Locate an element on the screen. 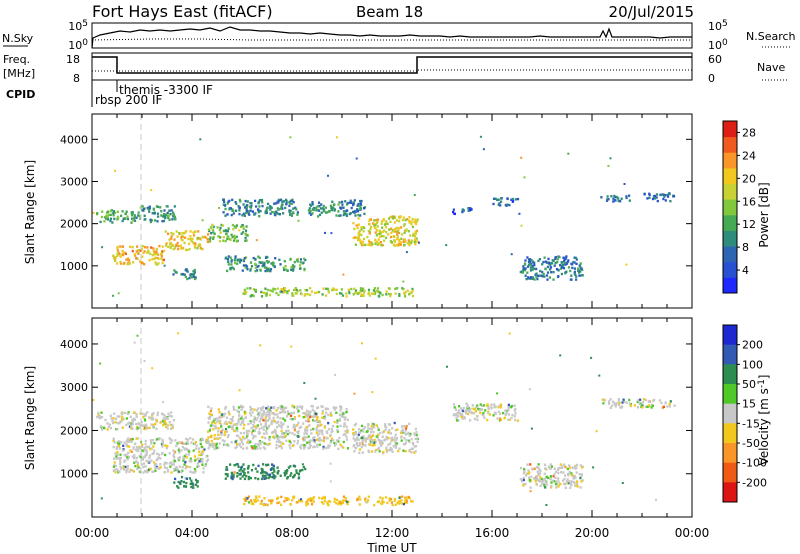 This screenshot has height=554, width=800. colorbar-tick-label: 24 is located at coordinates (749, 155).